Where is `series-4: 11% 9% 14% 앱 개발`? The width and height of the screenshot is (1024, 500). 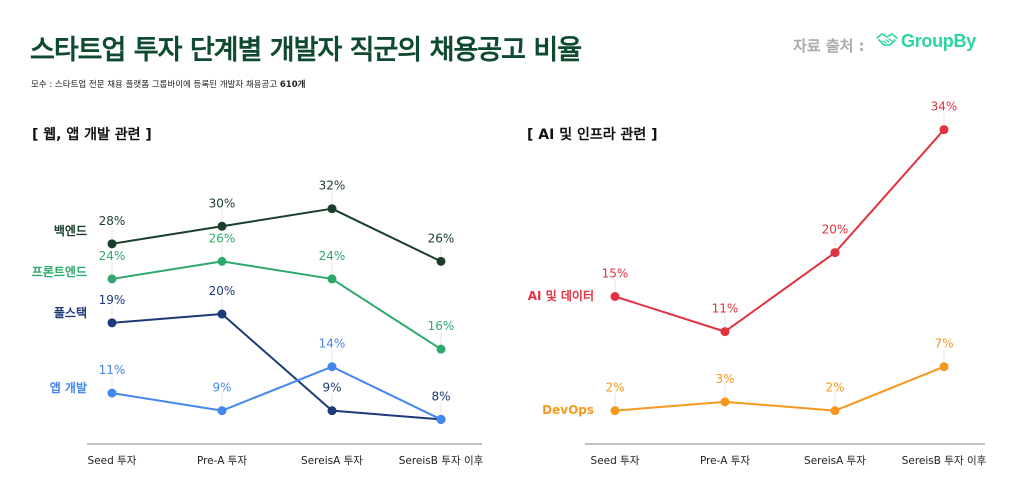
series-4: 11% 9% 14% 앱 개발 is located at coordinates (248, 380).